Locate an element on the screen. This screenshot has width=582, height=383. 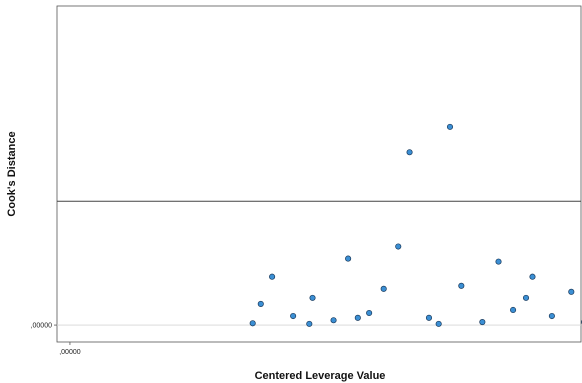
y-tick-label: ,00000 is located at coordinates (42, 326).